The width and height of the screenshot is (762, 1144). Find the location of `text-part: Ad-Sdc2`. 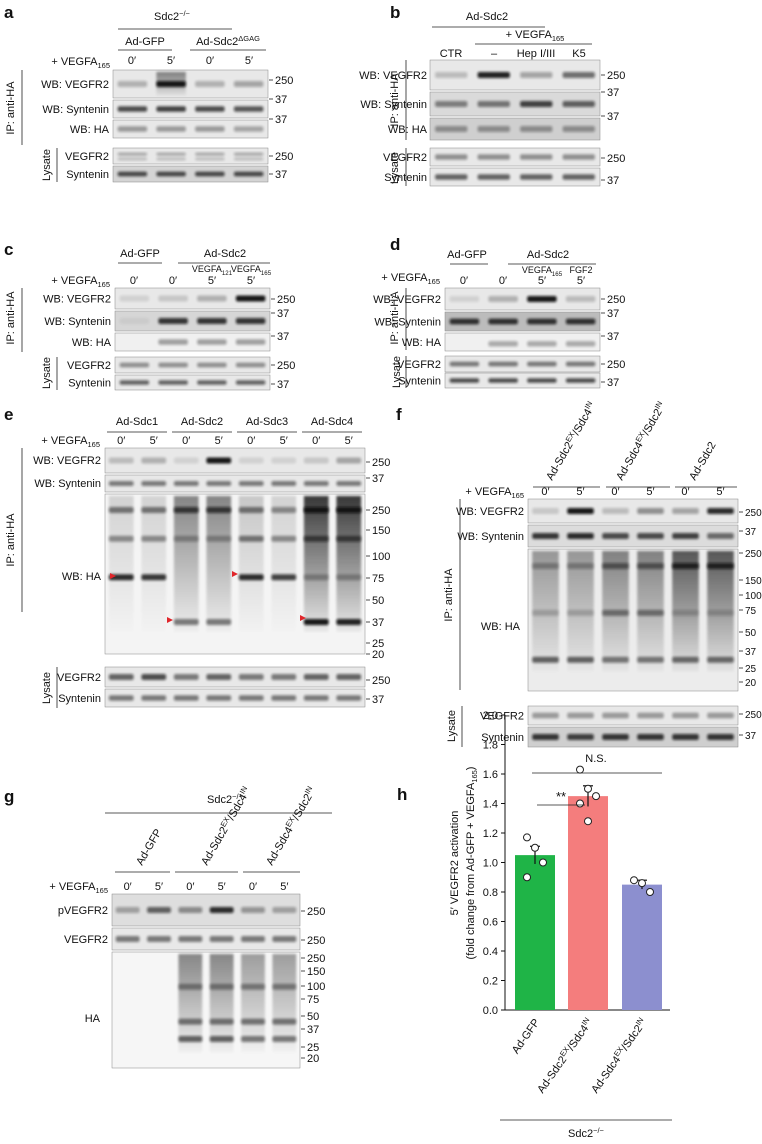

text-part: Ad-Sdc2 is located at coordinates (217, 42).